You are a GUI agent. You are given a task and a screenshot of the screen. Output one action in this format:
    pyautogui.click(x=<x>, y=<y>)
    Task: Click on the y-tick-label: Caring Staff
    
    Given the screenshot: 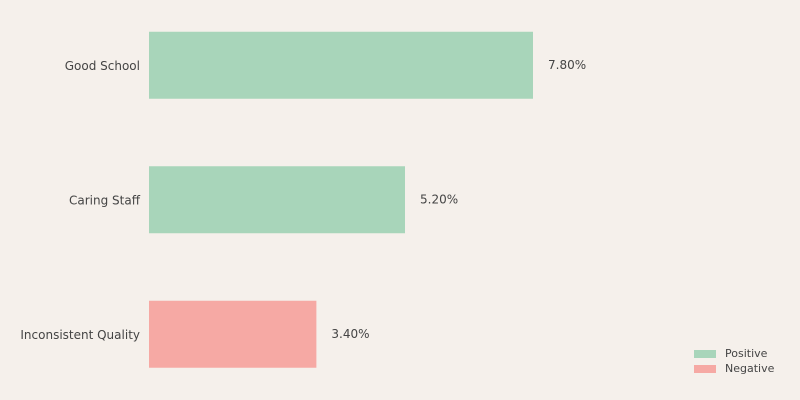 What is the action you would take?
    pyautogui.click(x=105, y=200)
    